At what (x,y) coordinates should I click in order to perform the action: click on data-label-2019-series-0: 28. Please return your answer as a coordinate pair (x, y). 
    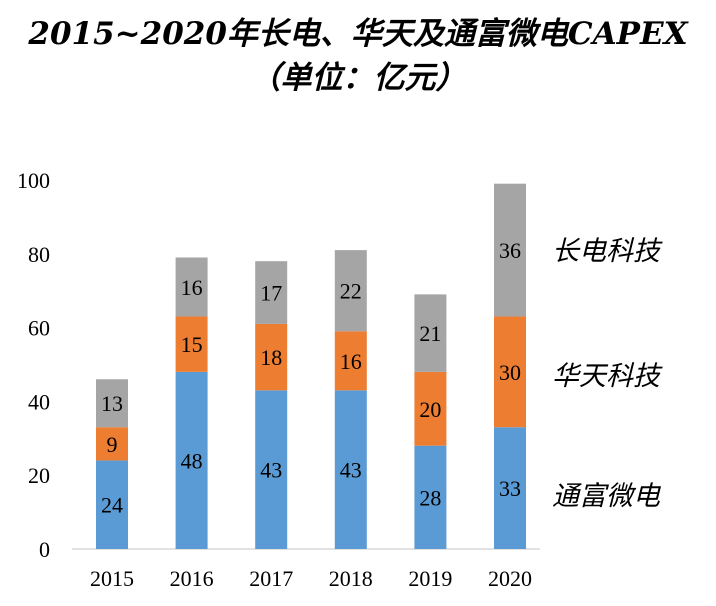
    Looking at the image, I should click on (430, 497).